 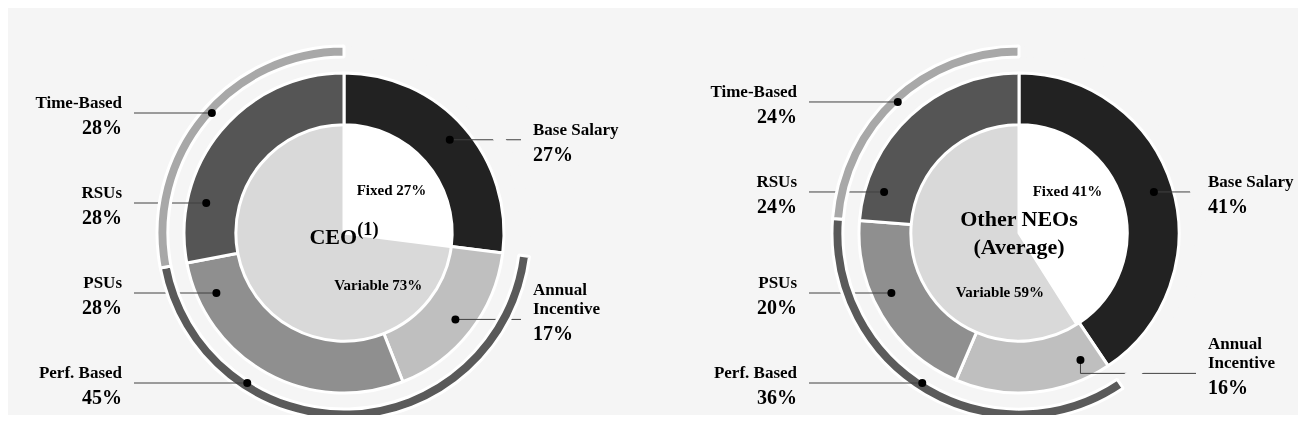 I want to click on data-label: 20%, so click(x=777, y=307).